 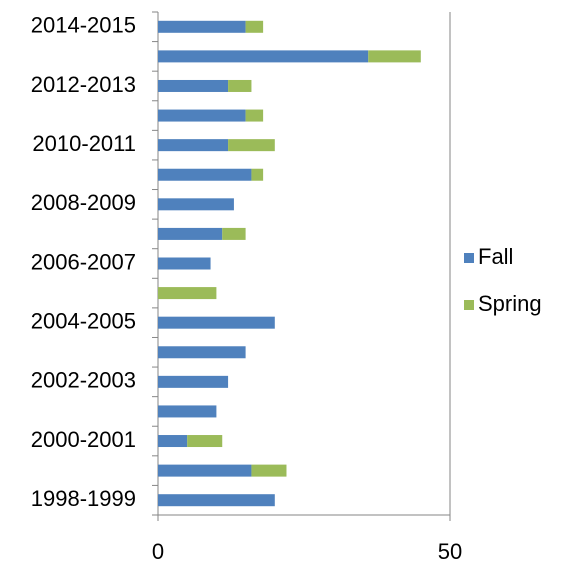 I want to click on y-tick-label: 1998-1999, so click(x=83, y=498).